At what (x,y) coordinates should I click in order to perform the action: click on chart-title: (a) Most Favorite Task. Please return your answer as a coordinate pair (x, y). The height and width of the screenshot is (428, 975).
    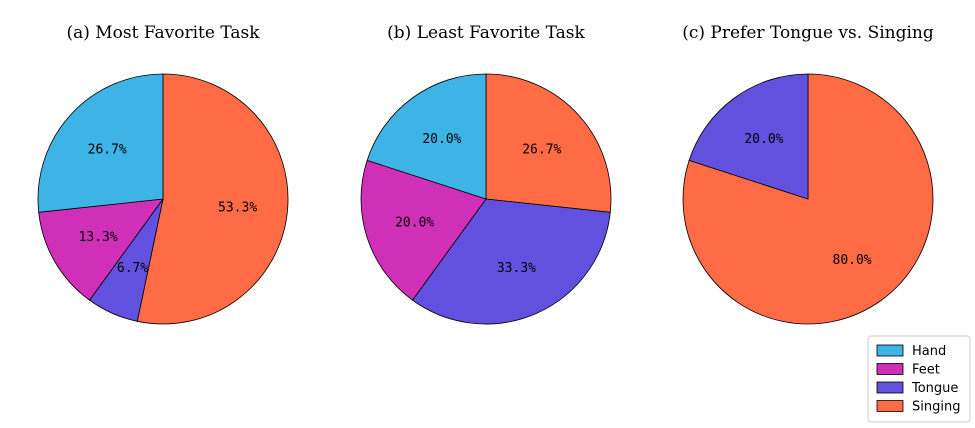
    Looking at the image, I should click on (163, 33).